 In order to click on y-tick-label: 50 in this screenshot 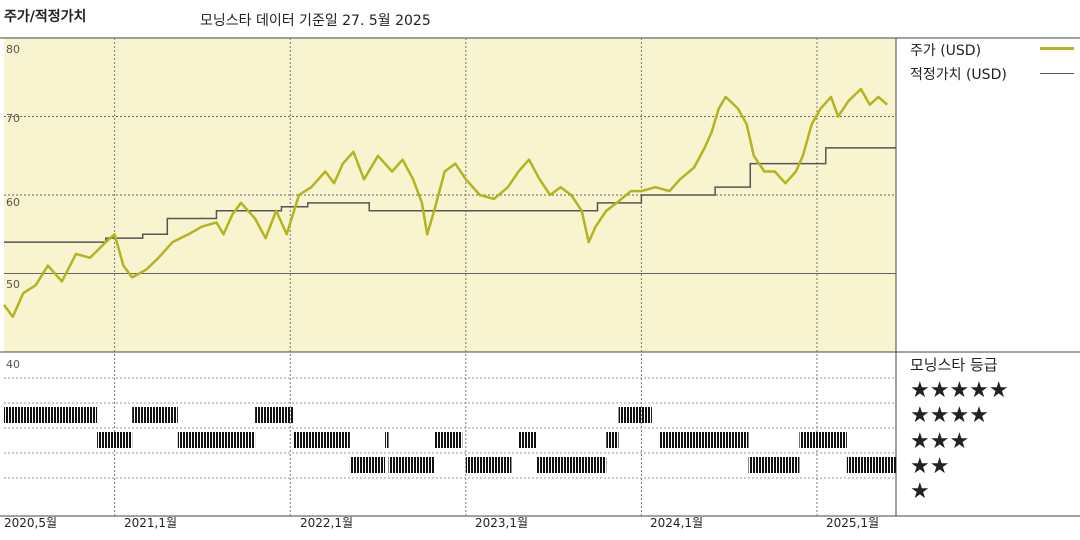, I will do `click(13, 284)`.